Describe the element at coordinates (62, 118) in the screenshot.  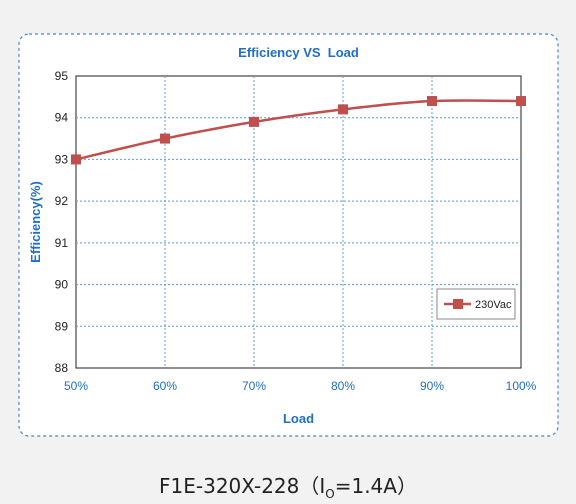
I see `y-tick-label: 94` at that location.